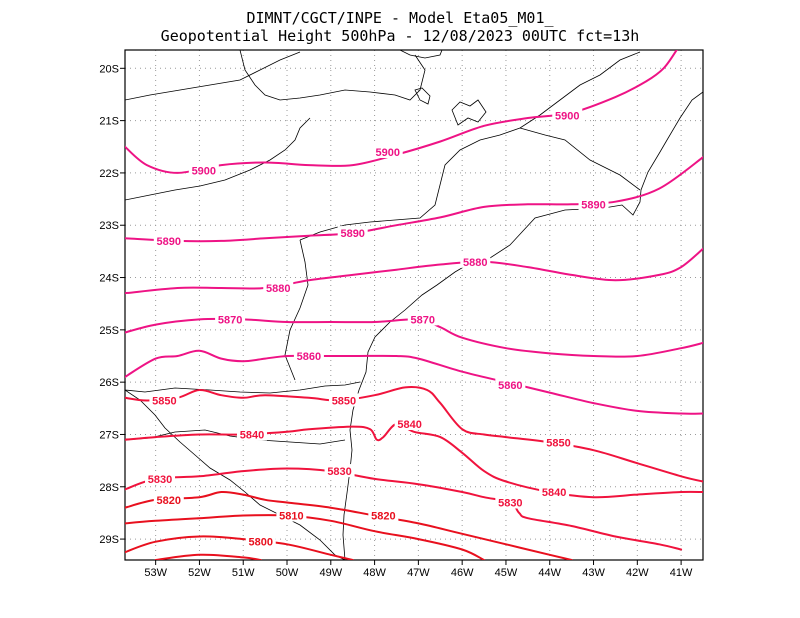 The height and width of the screenshot is (618, 800). I want to click on contour-label-5840-2: 5840, so click(554, 493).